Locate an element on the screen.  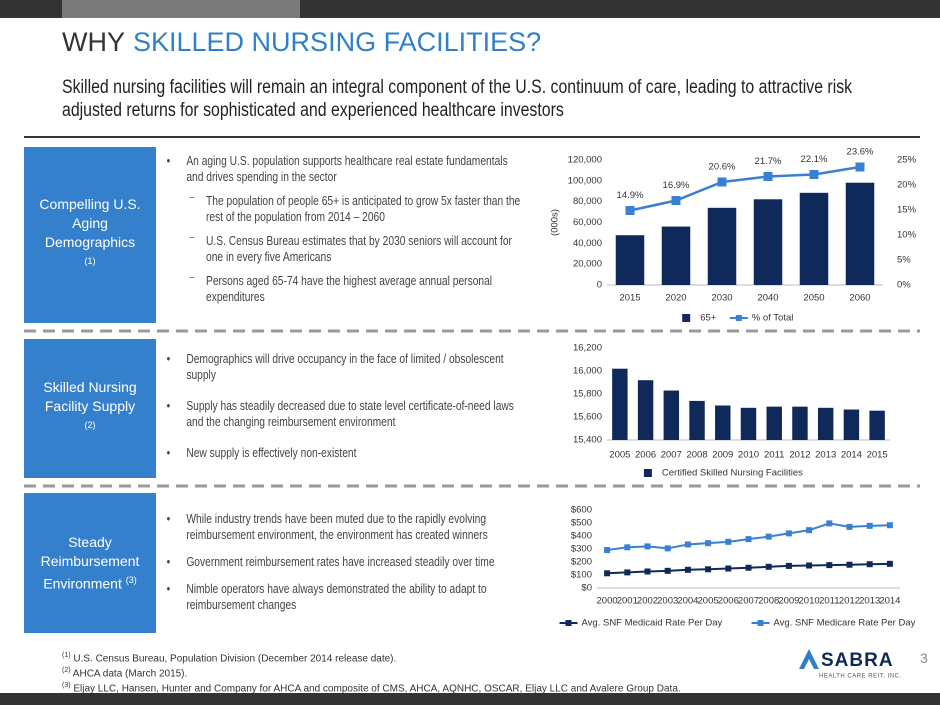
divider is located at coordinates (472, 137).